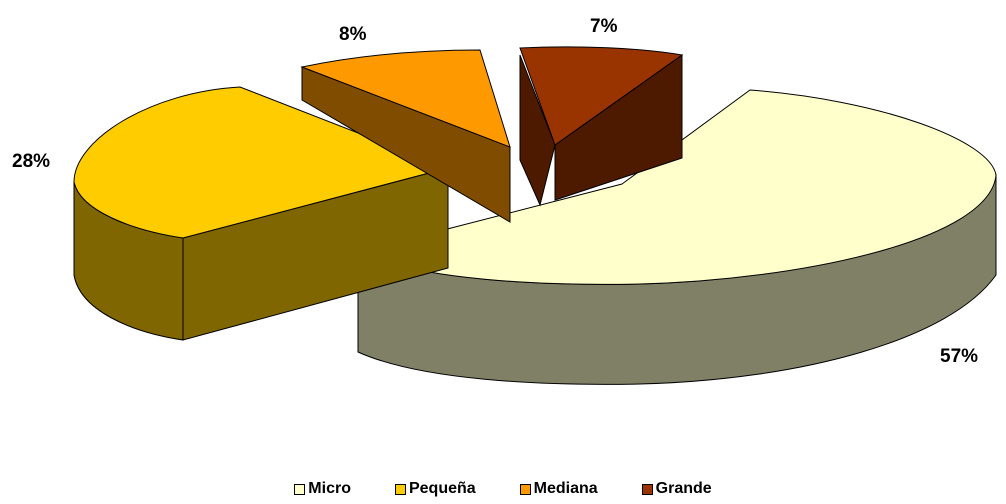  I want to click on data-label-micro: 57%, so click(959, 356).